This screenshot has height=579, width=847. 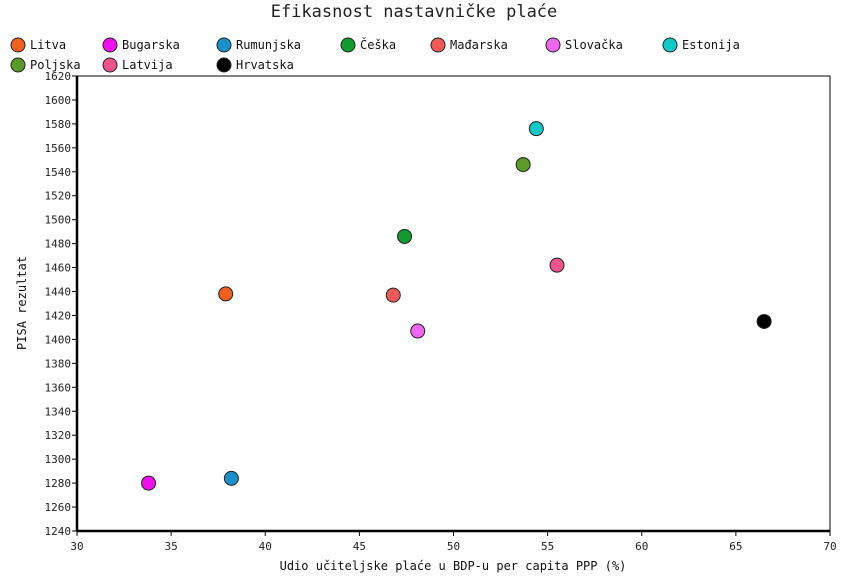 What do you see at coordinates (268, 45) in the screenshot?
I see `legend-label: Rumunjska` at bounding box center [268, 45].